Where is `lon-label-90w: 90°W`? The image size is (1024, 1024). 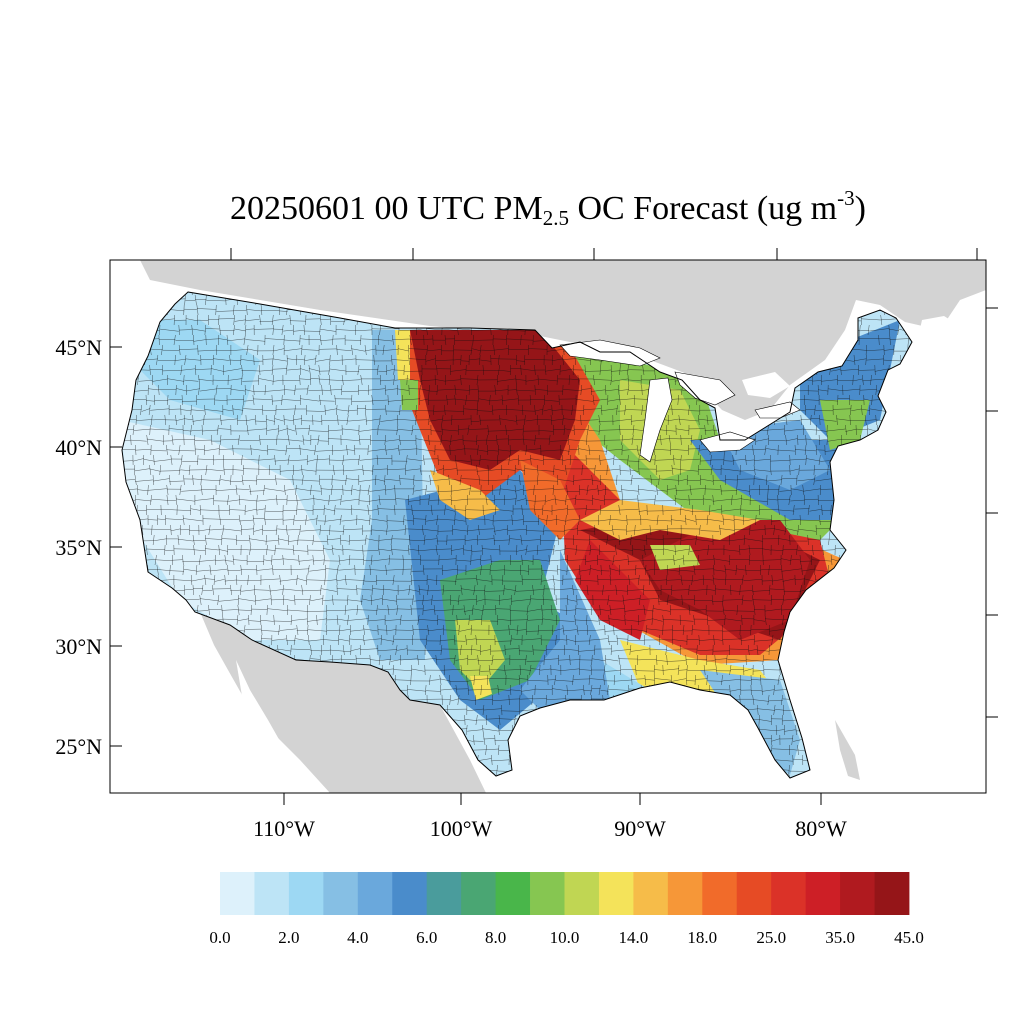
lon-label-90w: 90°W is located at coordinates (640, 828).